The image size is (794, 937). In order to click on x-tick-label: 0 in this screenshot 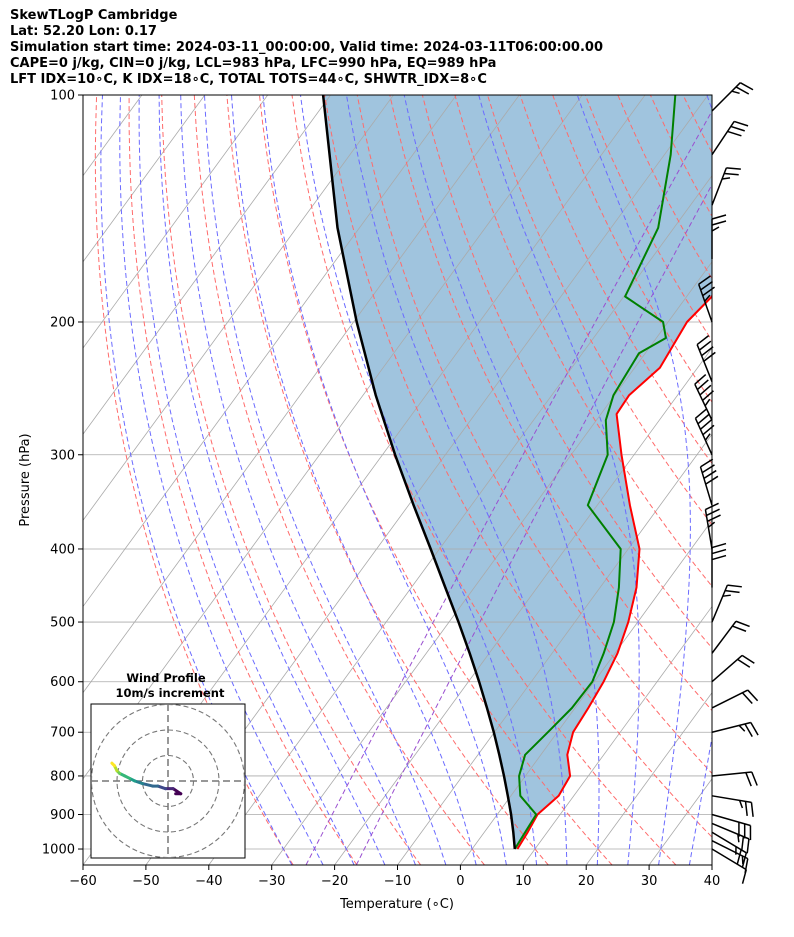, I will do `click(460, 881)`.